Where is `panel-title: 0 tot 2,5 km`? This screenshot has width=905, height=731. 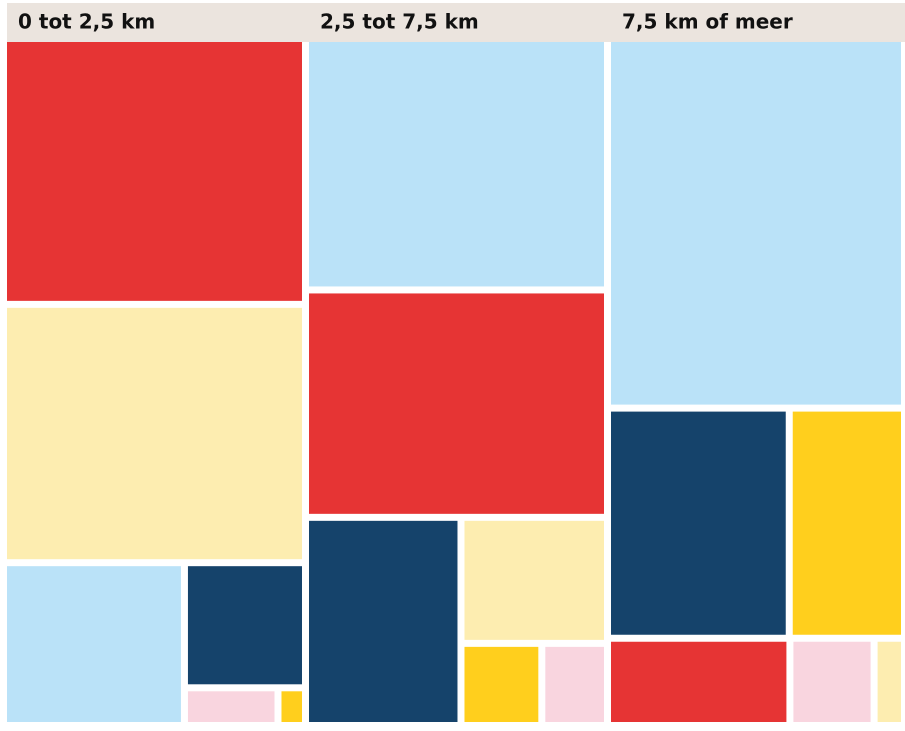
panel-title: 0 tot 2,5 km is located at coordinates (86, 22).